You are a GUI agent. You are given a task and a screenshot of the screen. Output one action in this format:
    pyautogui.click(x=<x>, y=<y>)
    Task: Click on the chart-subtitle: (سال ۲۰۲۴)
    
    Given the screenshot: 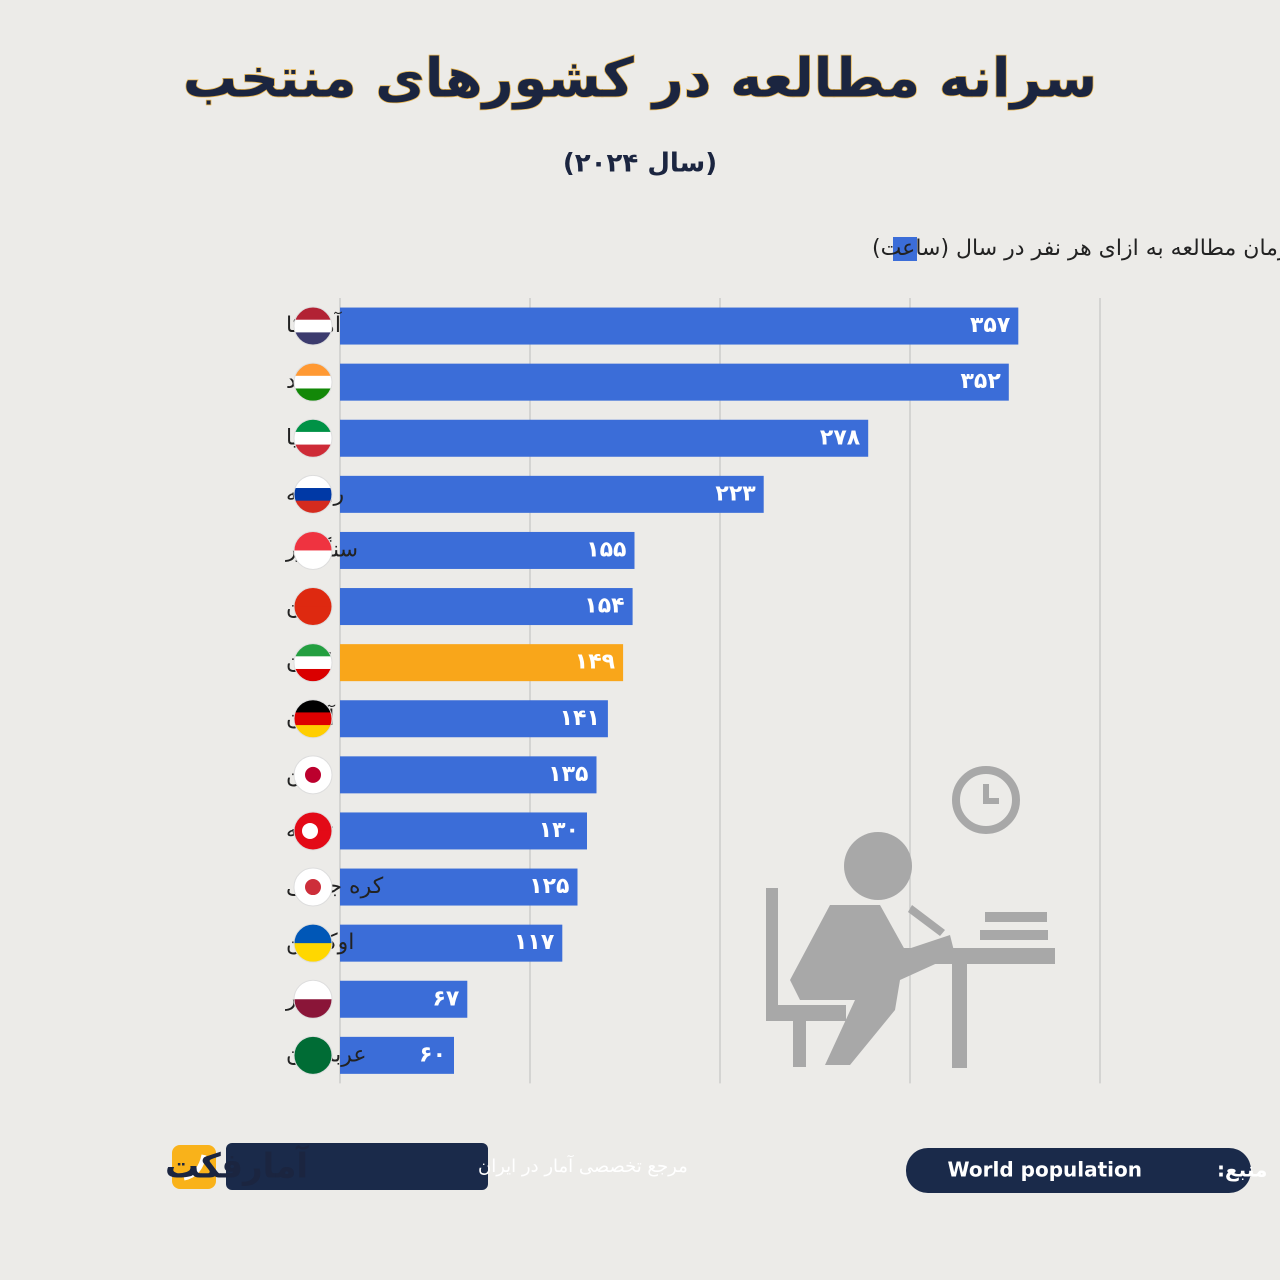 What is the action you would take?
    pyautogui.click(x=640, y=164)
    